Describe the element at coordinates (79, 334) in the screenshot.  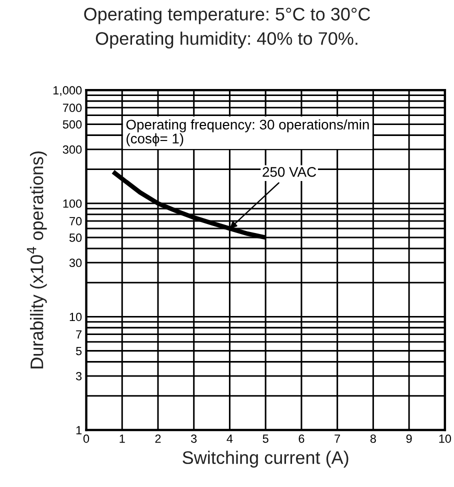
I see `y-tick-label: 7` at that location.